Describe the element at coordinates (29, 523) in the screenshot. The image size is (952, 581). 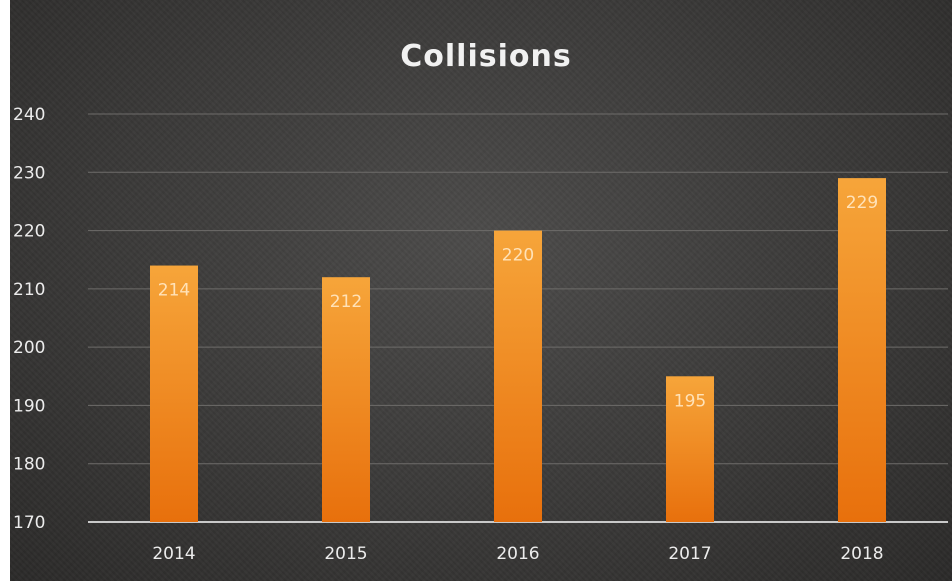
I see `y-tick-label: 170` at that location.